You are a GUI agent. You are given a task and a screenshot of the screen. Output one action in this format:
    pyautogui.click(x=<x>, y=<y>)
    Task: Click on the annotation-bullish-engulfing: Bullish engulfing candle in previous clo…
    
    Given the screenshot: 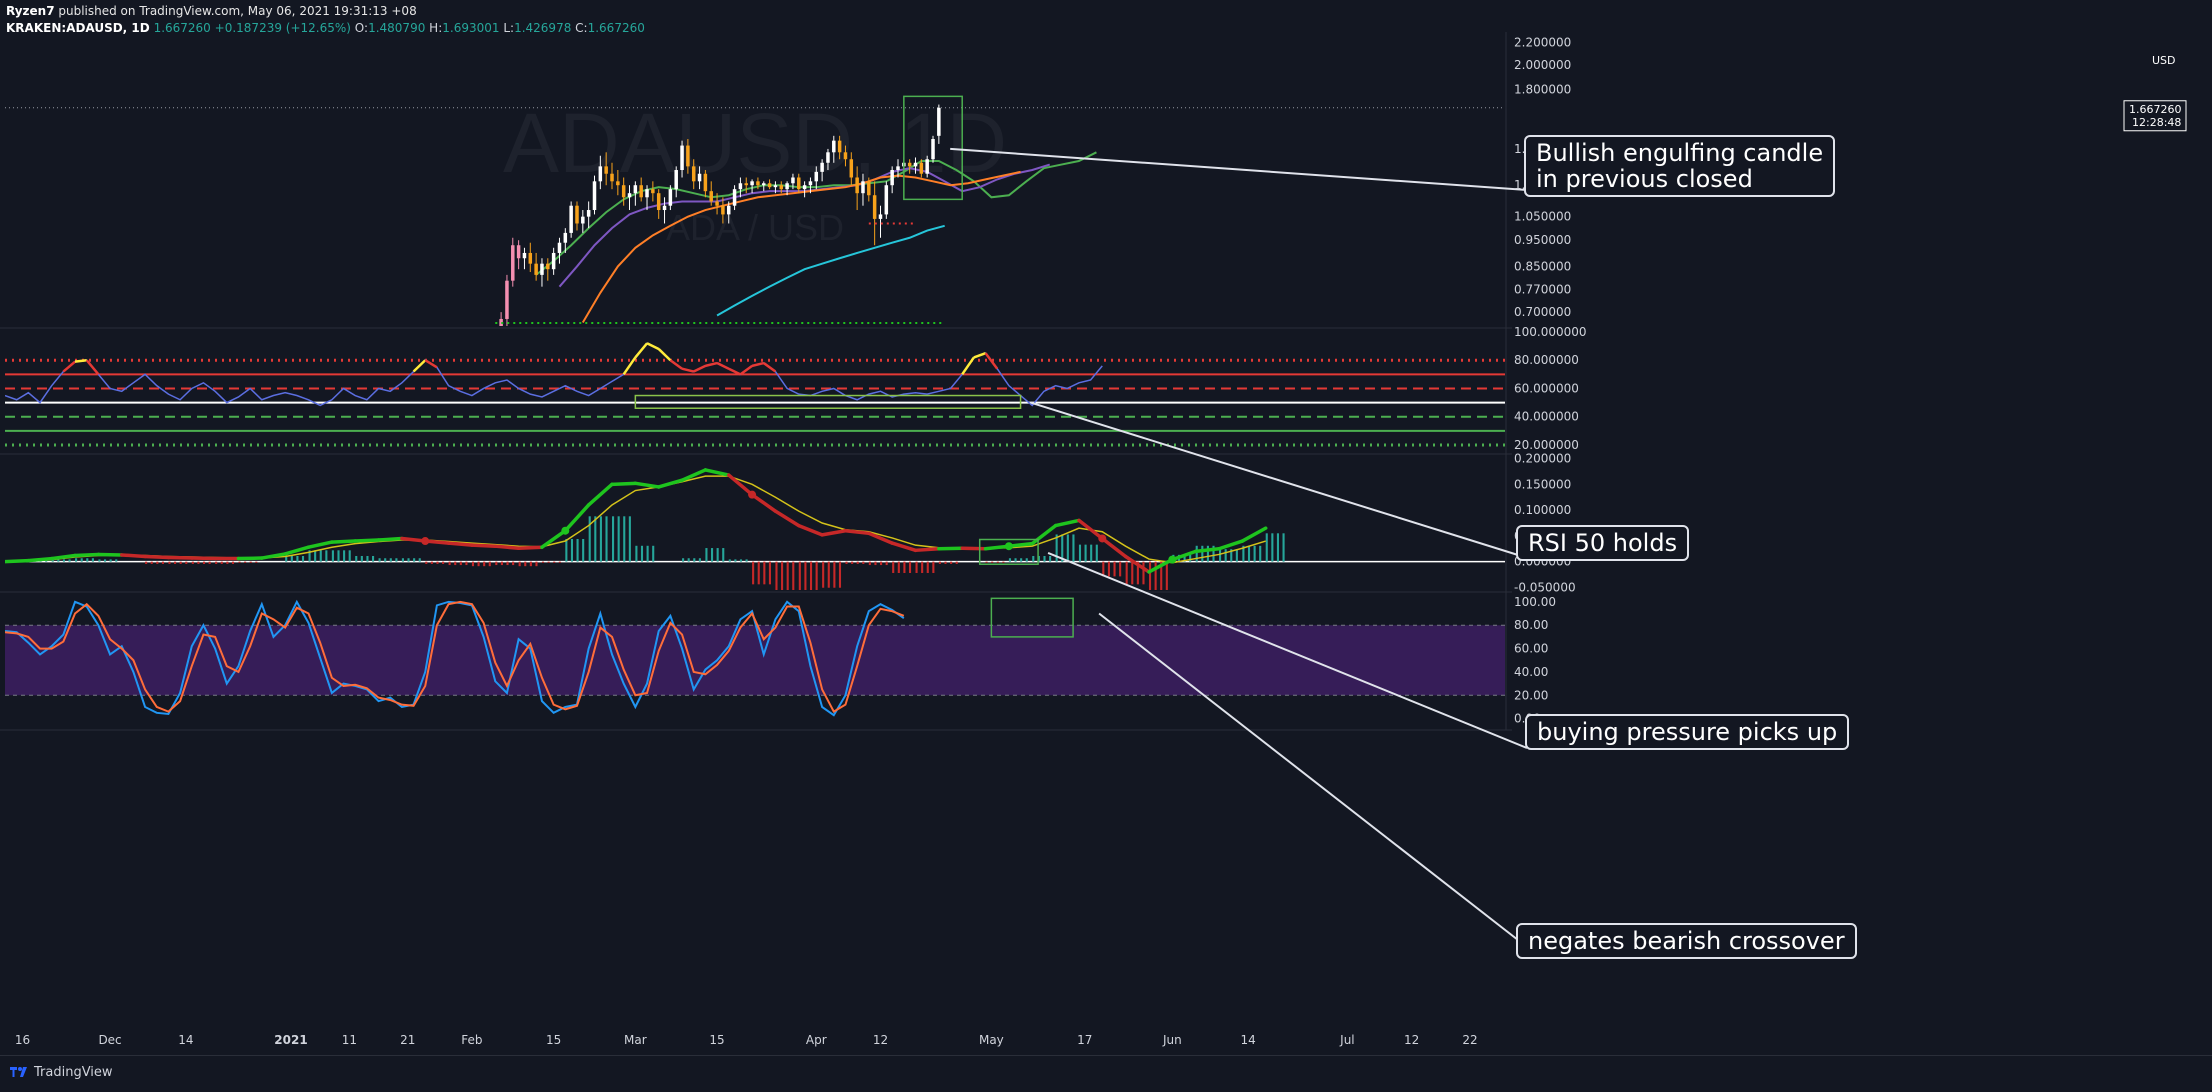 What is the action you would take?
    pyautogui.click(x=1680, y=166)
    